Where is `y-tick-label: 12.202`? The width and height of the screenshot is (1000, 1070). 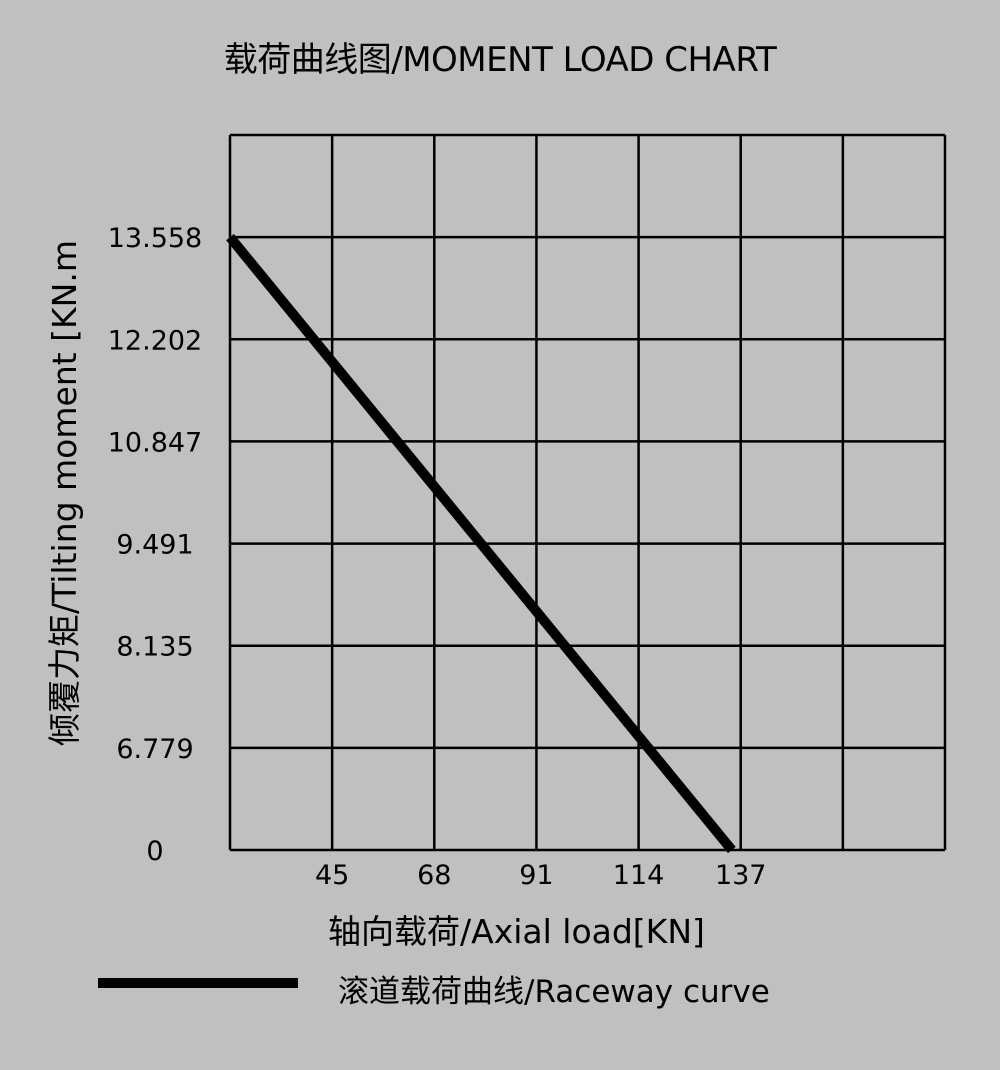
y-tick-label: 12.202 is located at coordinates (155, 340).